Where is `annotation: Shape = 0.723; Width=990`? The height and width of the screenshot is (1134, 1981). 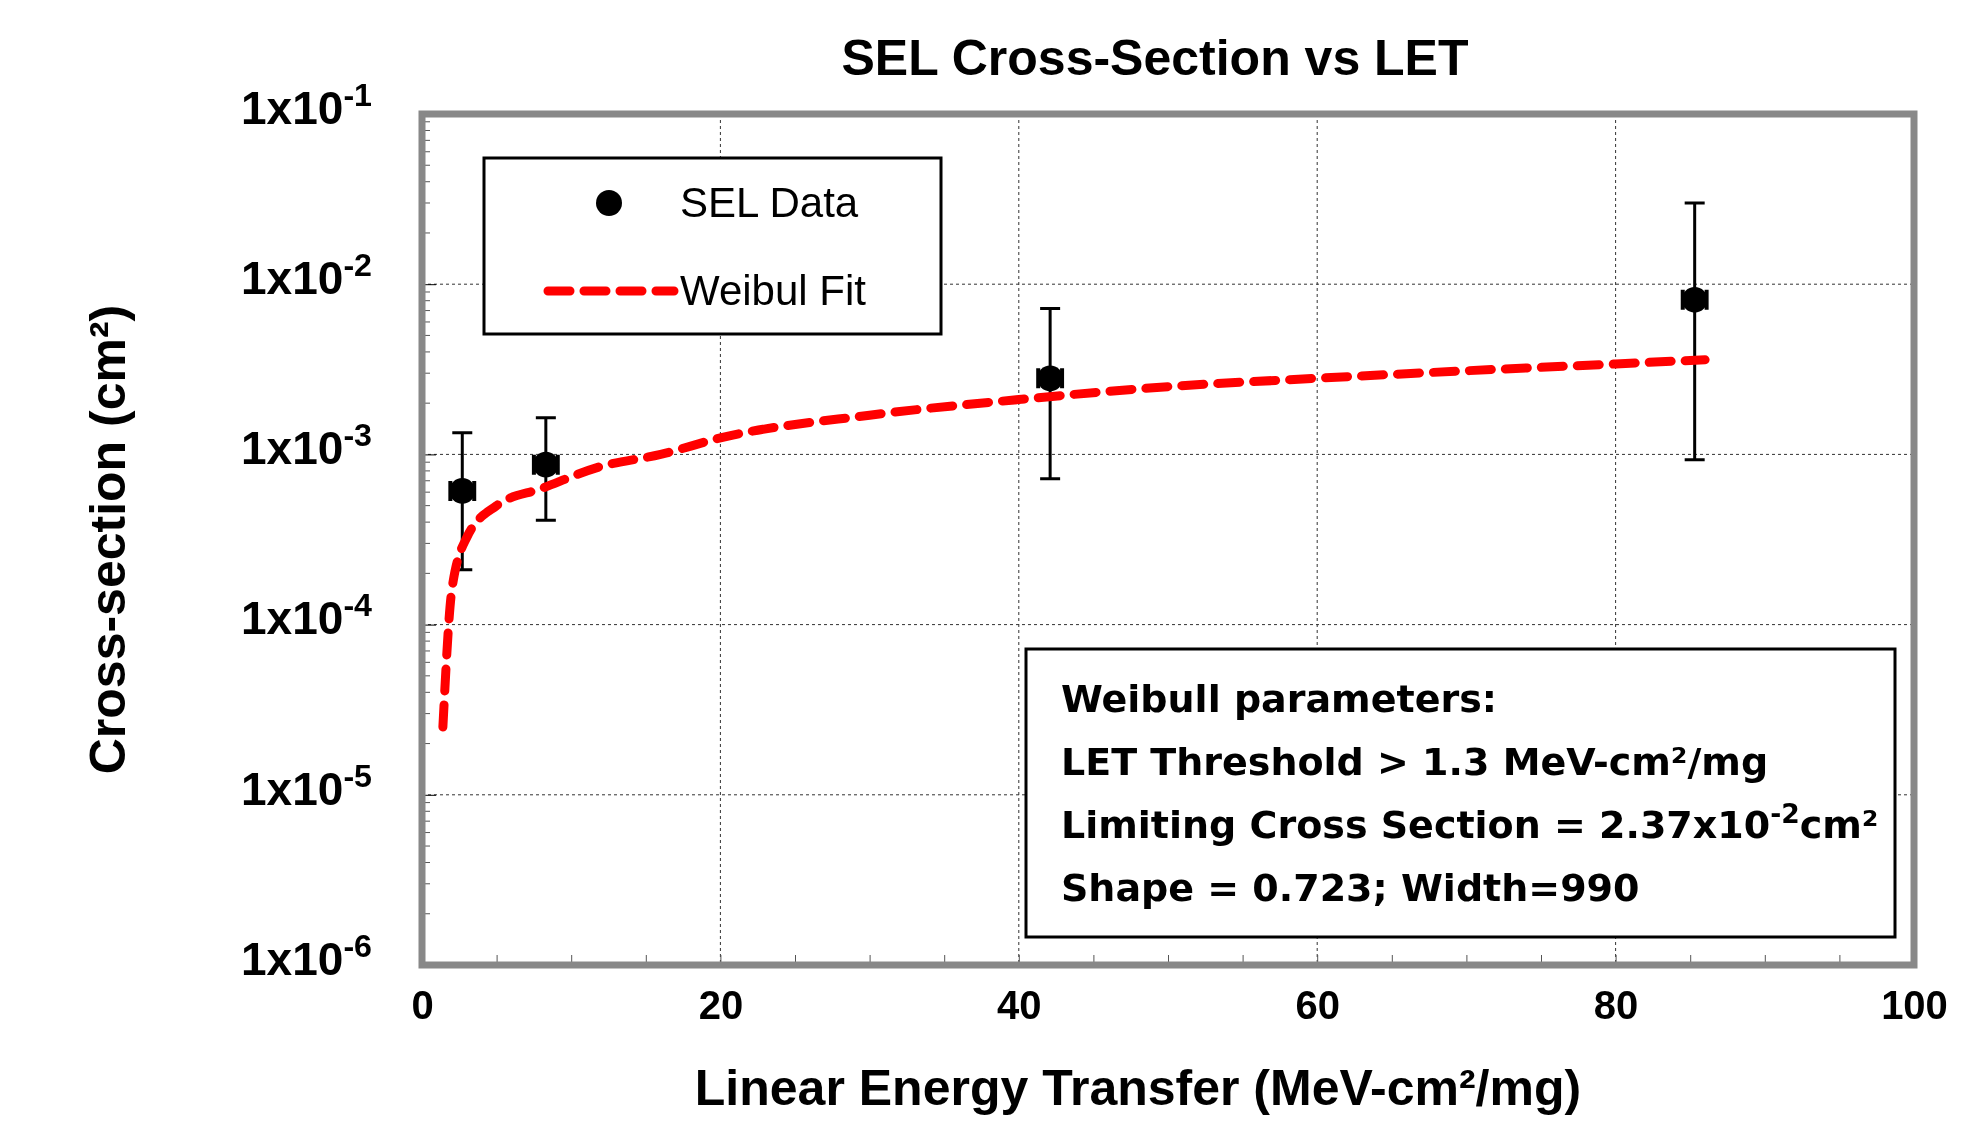 annotation: Shape = 0.723; Width=990 is located at coordinates (1350, 888).